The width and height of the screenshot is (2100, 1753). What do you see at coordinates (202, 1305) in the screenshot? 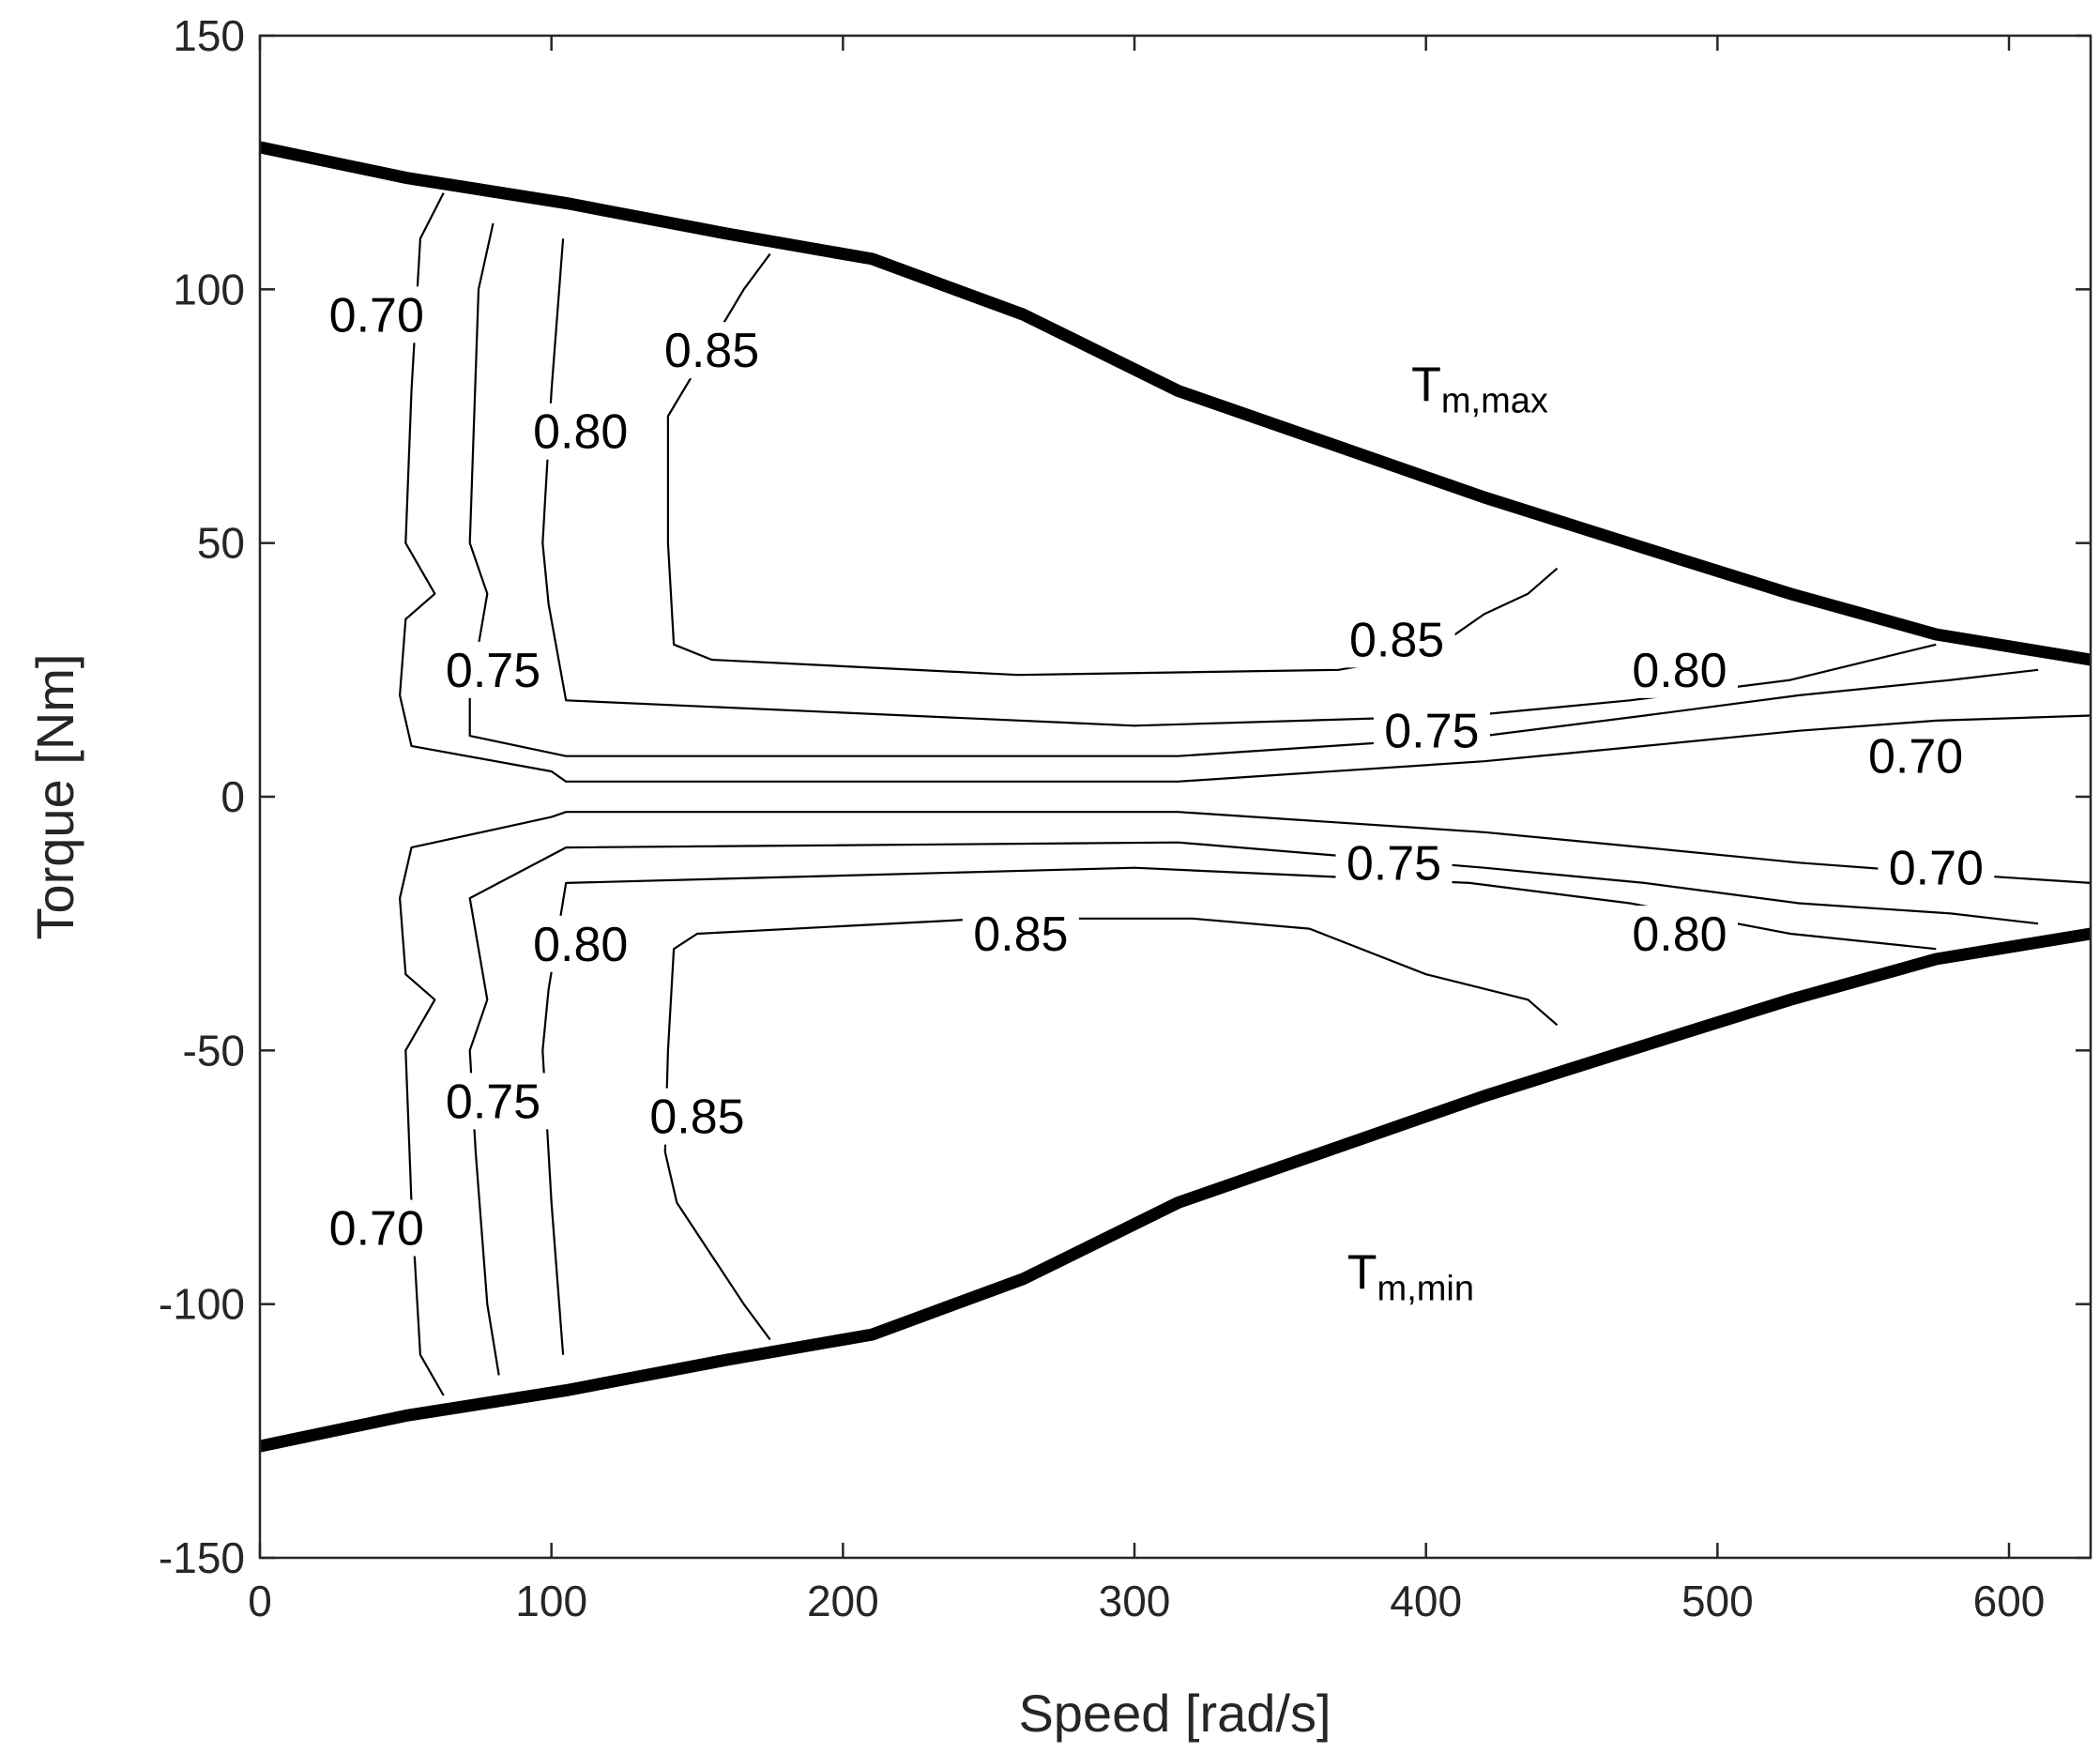
I see `y-tick-label--100: -100` at bounding box center [202, 1305].